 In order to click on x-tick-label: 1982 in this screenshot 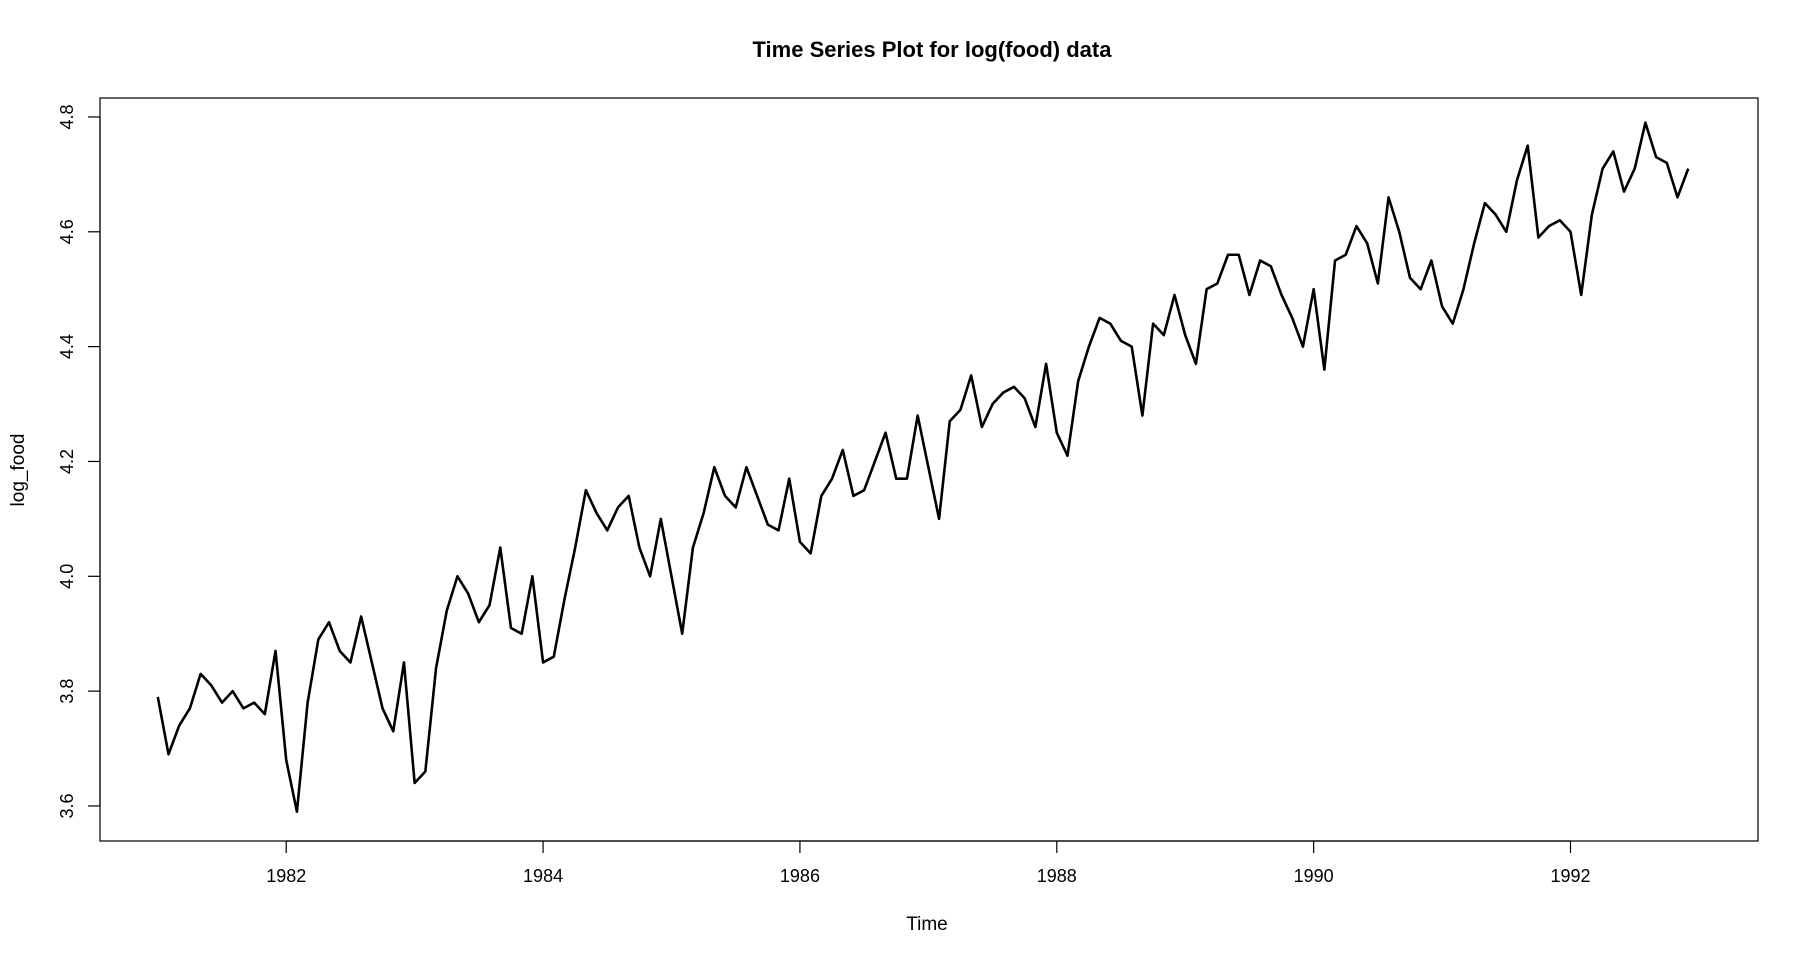, I will do `click(286, 876)`.